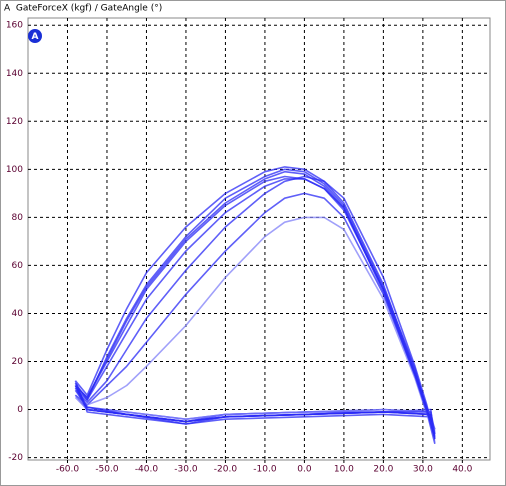 This screenshot has height=486, width=506. I want to click on y-tick-label: -20, so click(15, 458).